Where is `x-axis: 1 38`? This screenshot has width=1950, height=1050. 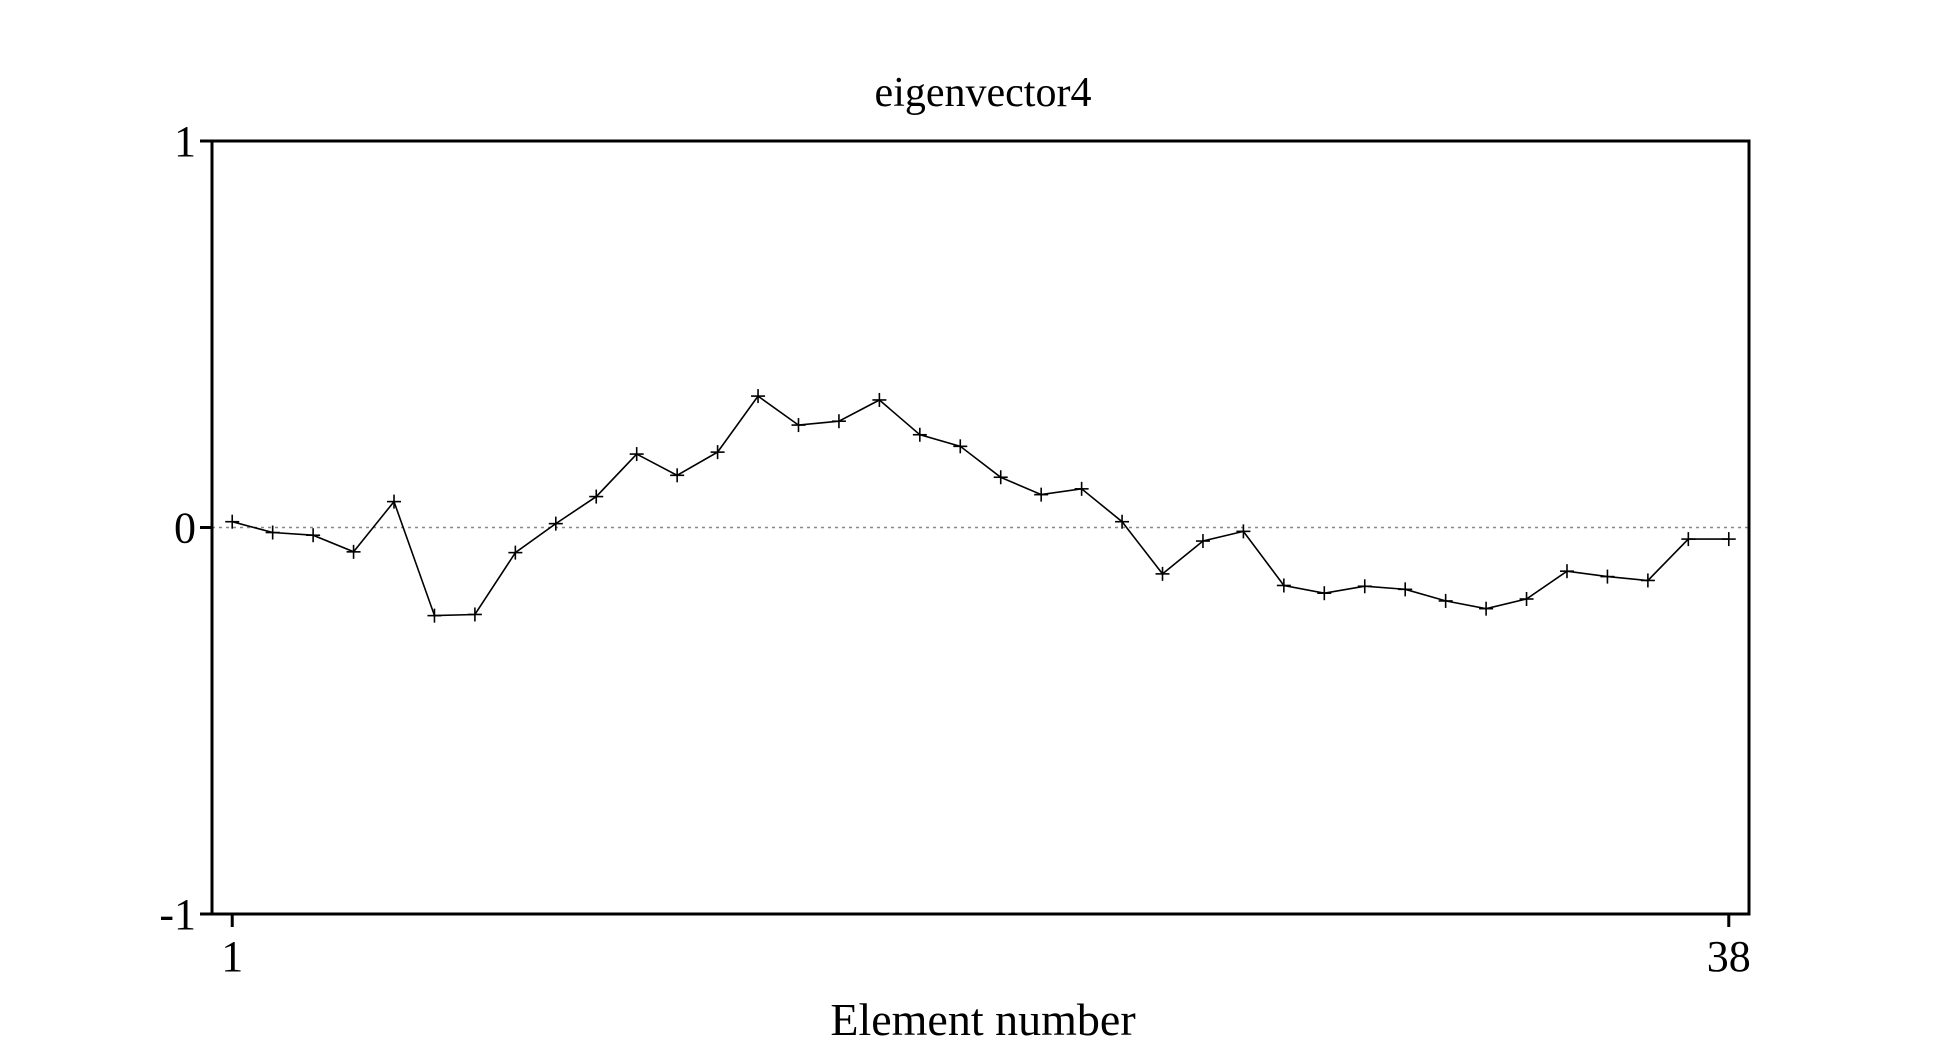 x-axis: 1 38 is located at coordinates (986, 947).